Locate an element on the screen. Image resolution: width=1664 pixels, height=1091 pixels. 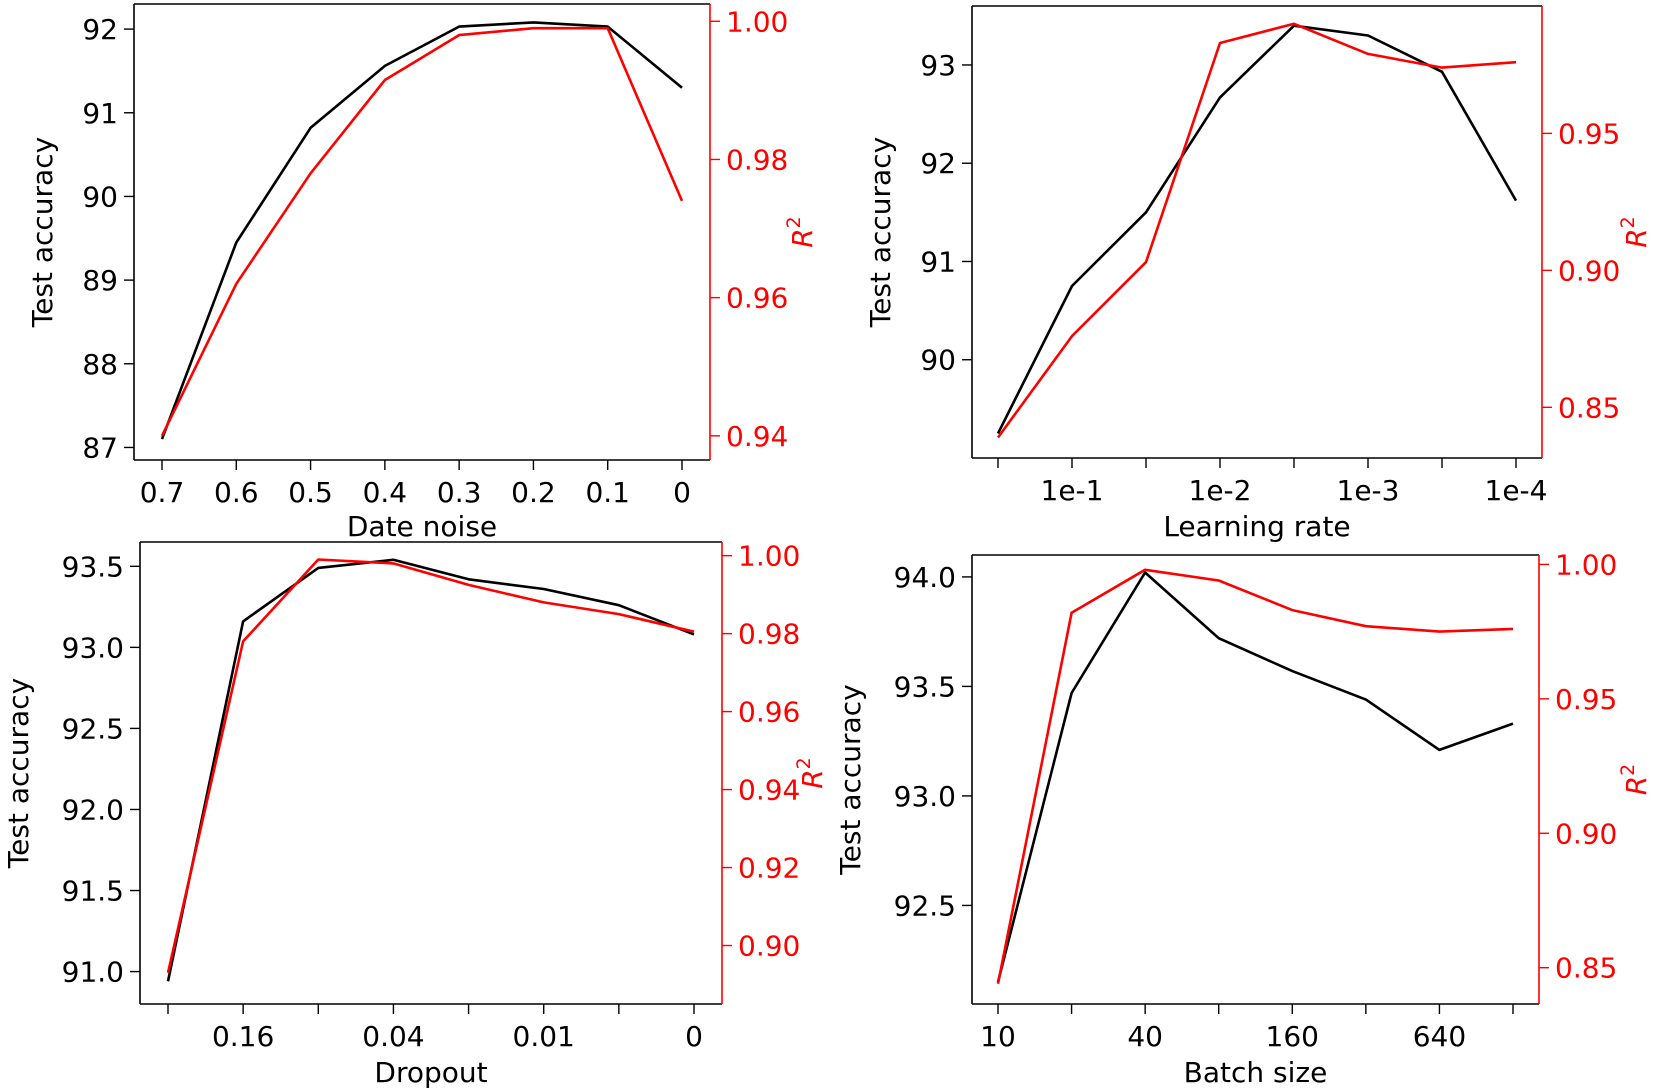
left-y-tick-label: 91.5 is located at coordinates (93, 891).